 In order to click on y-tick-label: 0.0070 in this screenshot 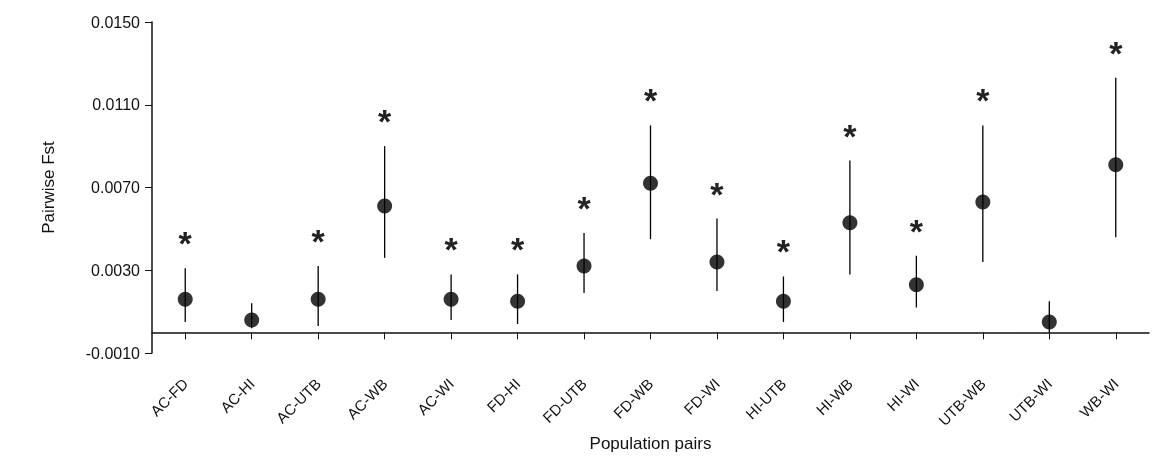, I will do `click(116, 187)`.